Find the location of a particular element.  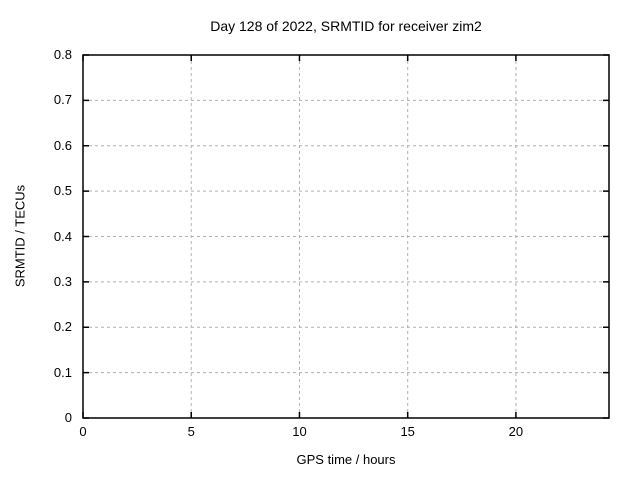

x-tick-label: 15 is located at coordinates (407, 431).